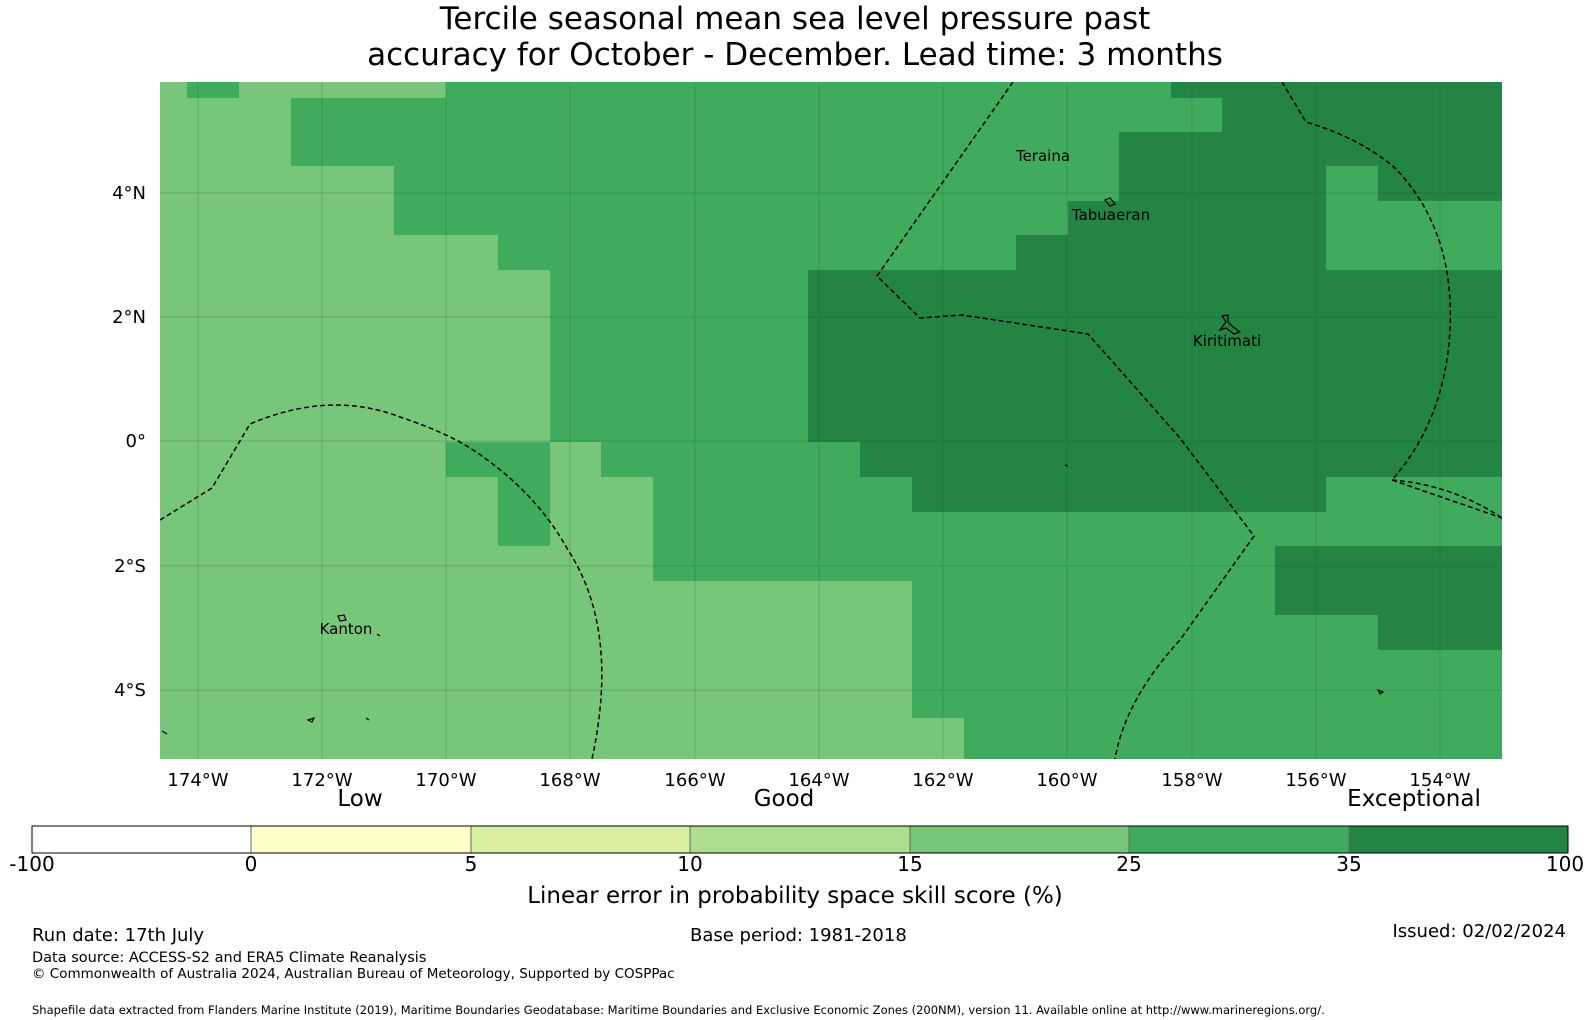 This screenshot has width=1590, height=1020. What do you see at coordinates (130, 566) in the screenshot?
I see `lat-label-2s: 2°S` at bounding box center [130, 566].